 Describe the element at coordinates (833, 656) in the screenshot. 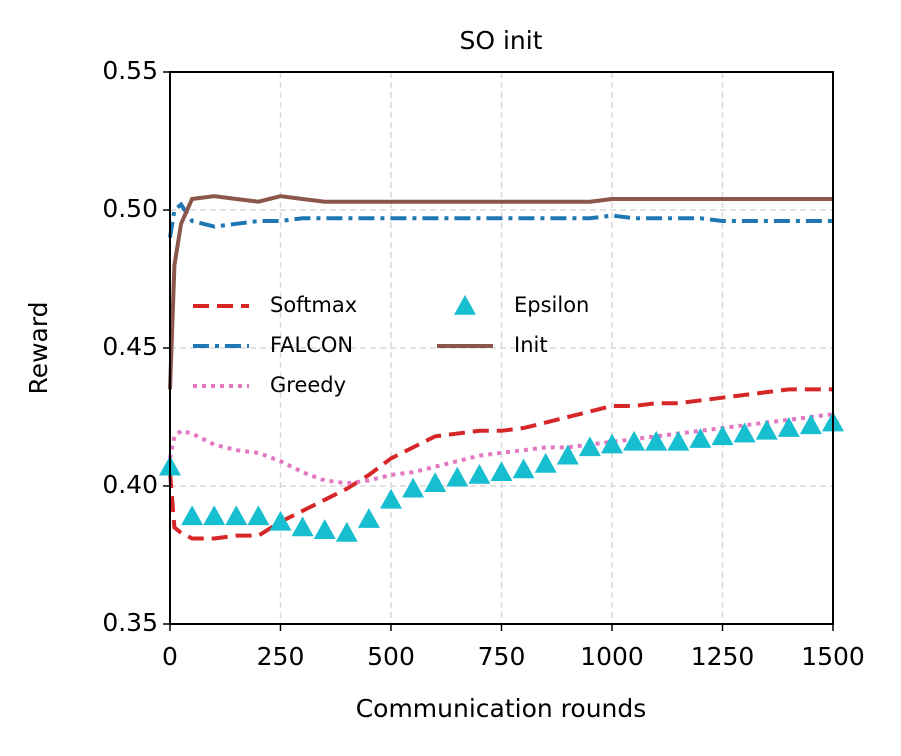

I see `x-tick-label: 1500` at that location.